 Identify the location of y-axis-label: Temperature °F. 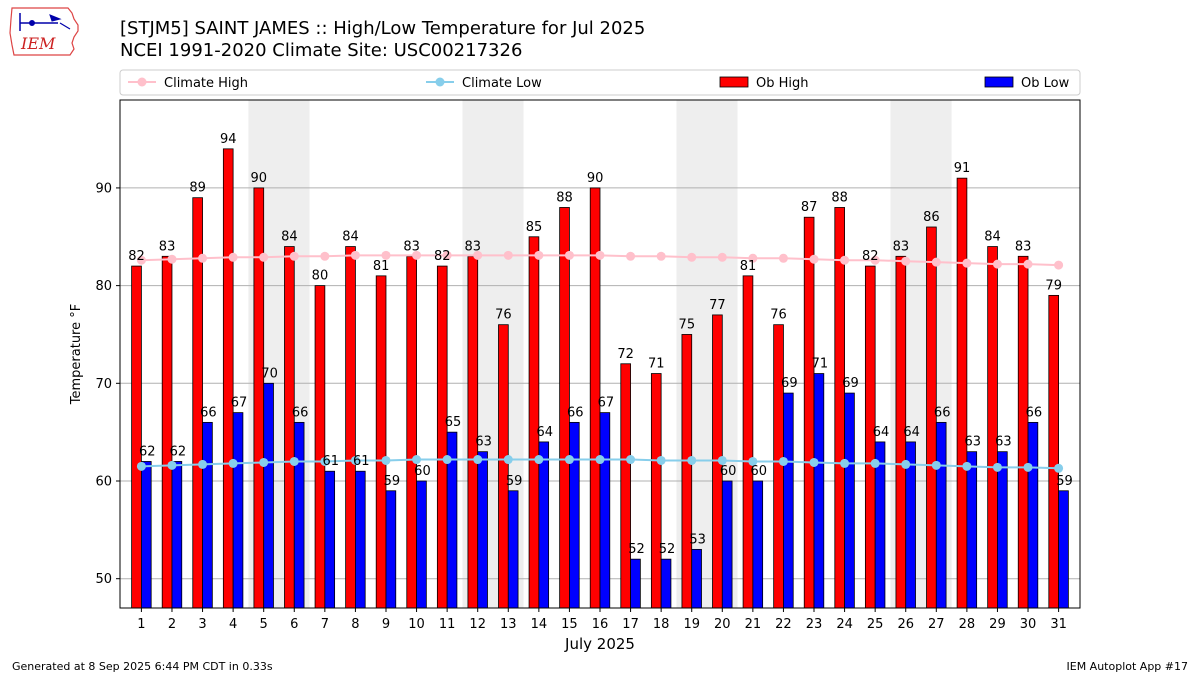
(76, 354).